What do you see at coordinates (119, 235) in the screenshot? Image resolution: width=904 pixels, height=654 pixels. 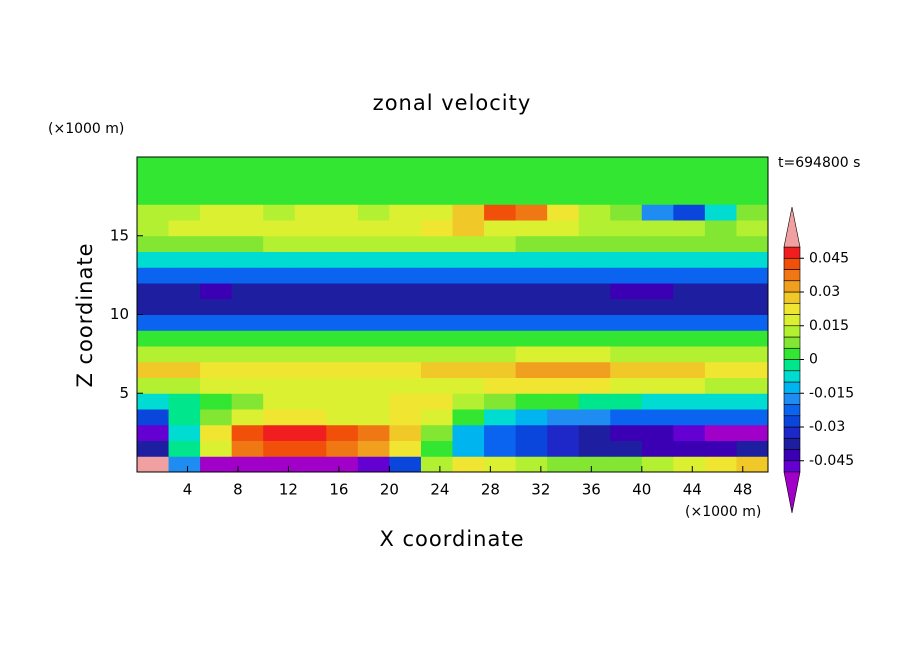 I see `y-tick-label: 15` at bounding box center [119, 235].